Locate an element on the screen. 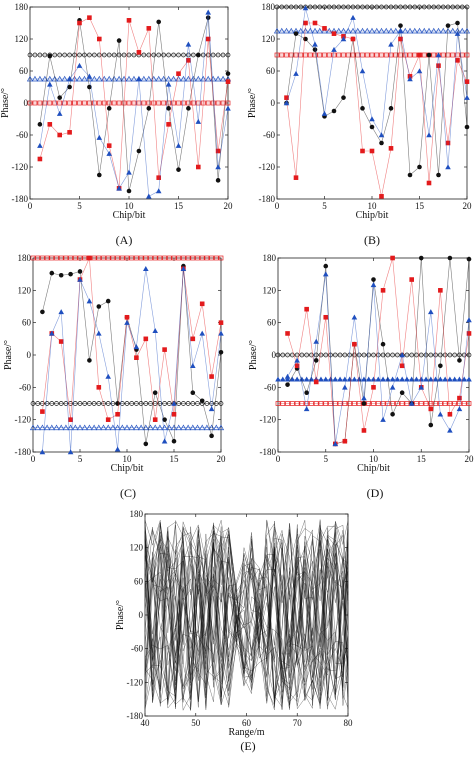  y-tick-label: -120 is located at coordinates (20, 167).